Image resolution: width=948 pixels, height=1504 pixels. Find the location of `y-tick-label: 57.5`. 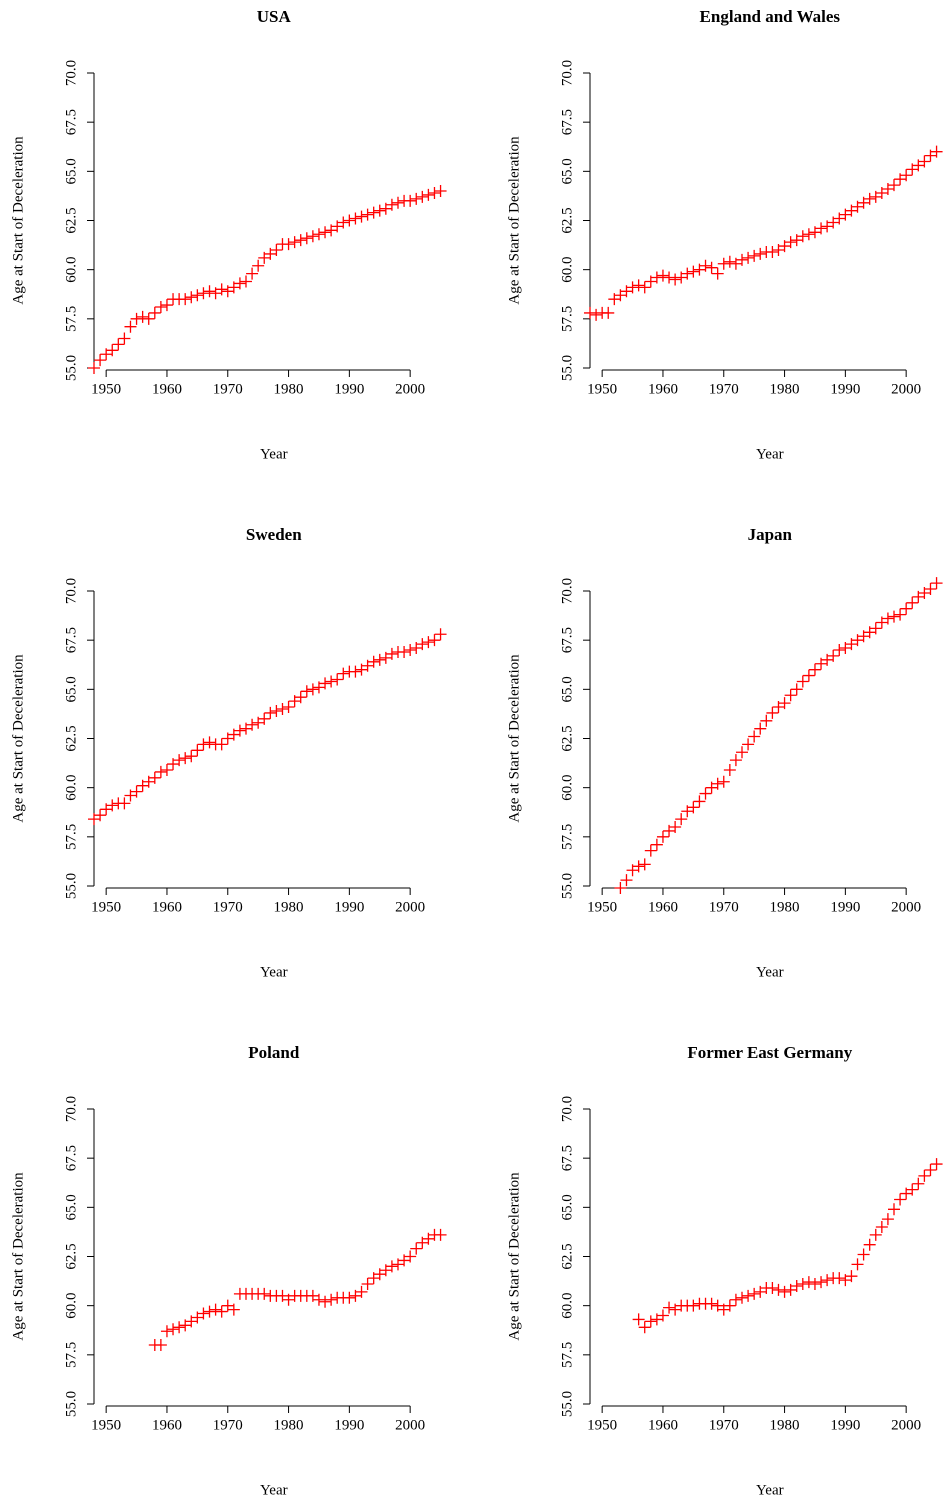

y-tick-label: 57.5 is located at coordinates (71, 1355).